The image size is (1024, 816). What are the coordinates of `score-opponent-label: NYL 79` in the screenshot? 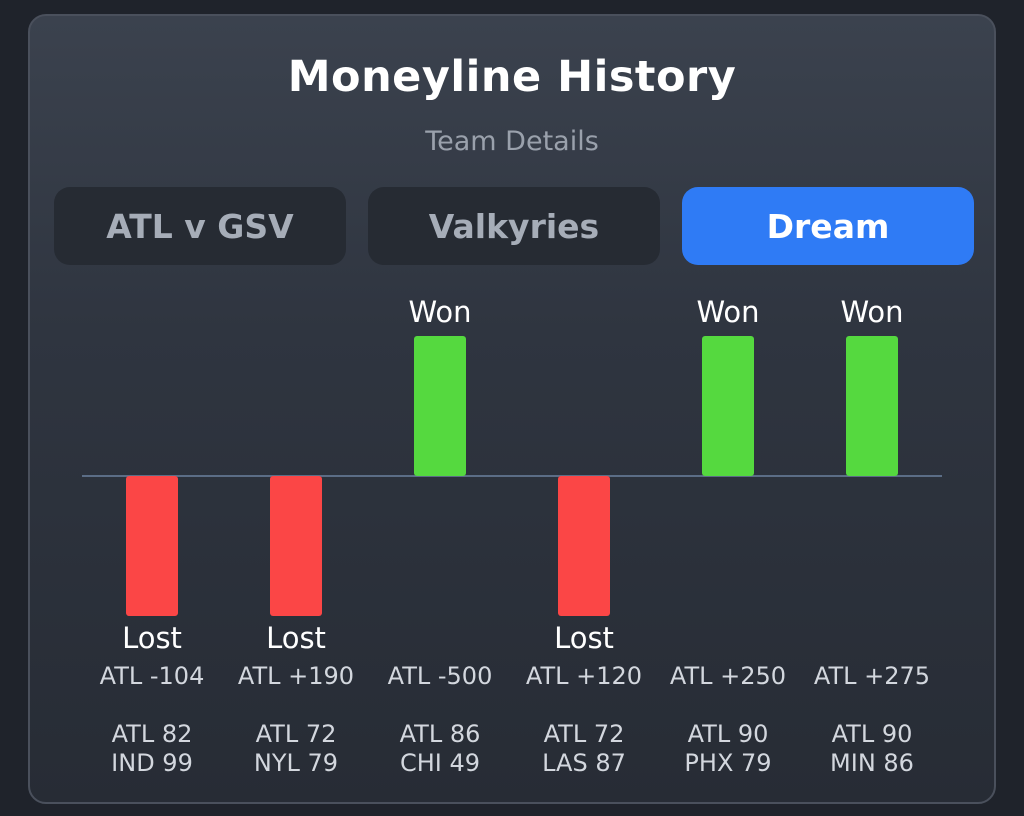 It's located at (296, 763).